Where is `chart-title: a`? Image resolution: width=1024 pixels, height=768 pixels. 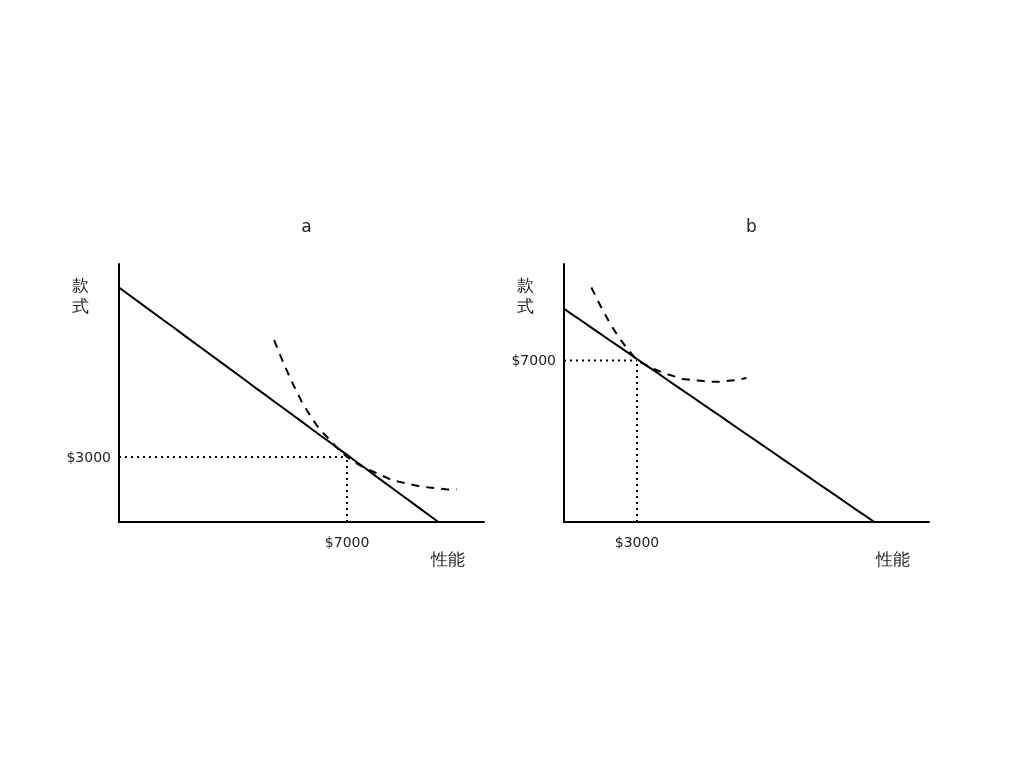
chart-title: a is located at coordinates (306, 225).